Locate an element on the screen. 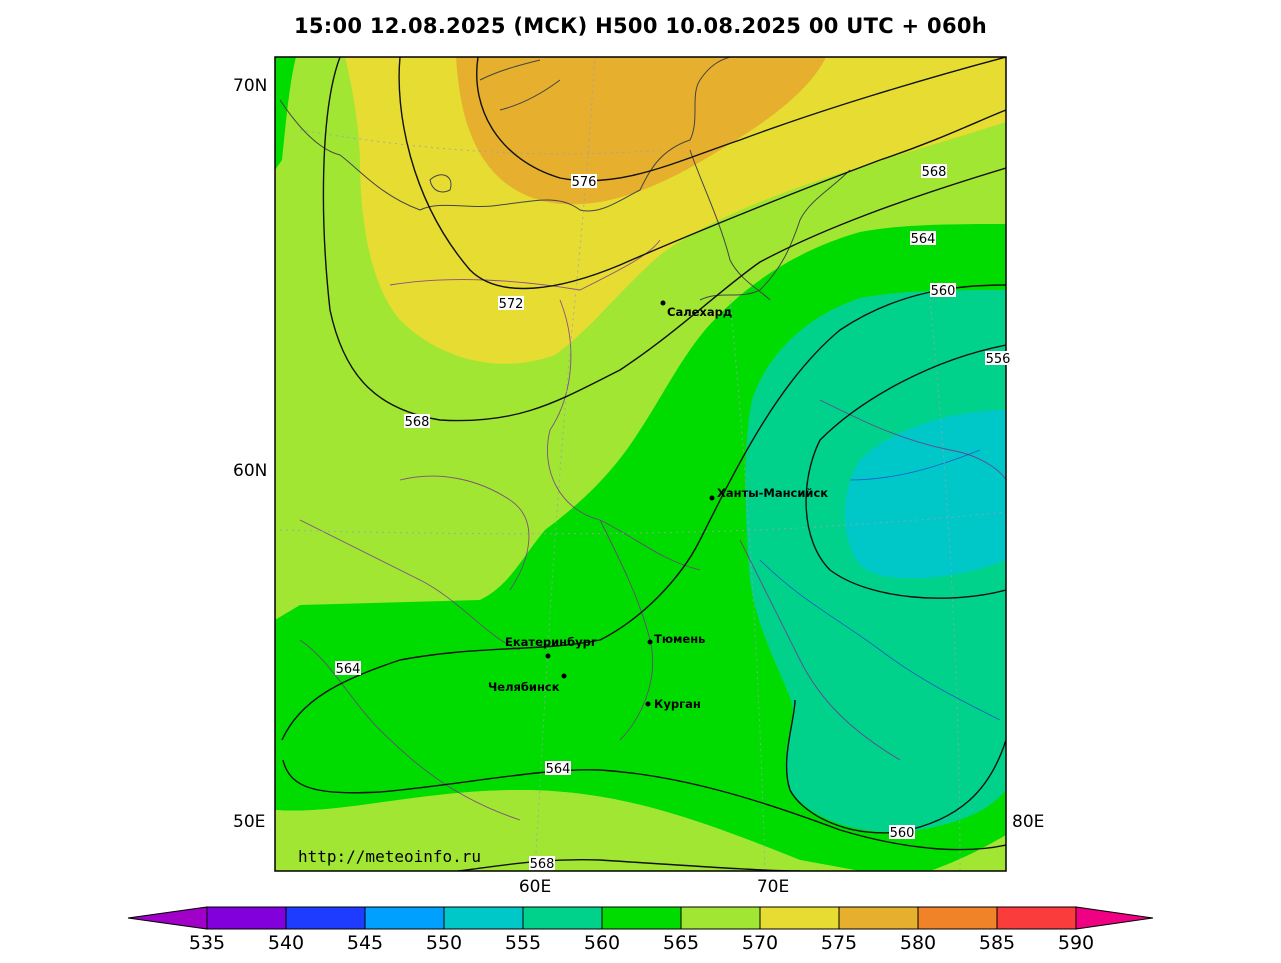 This screenshot has height=963, width=1281. colorbar-over-arrow is located at coordinates (1114, 918).